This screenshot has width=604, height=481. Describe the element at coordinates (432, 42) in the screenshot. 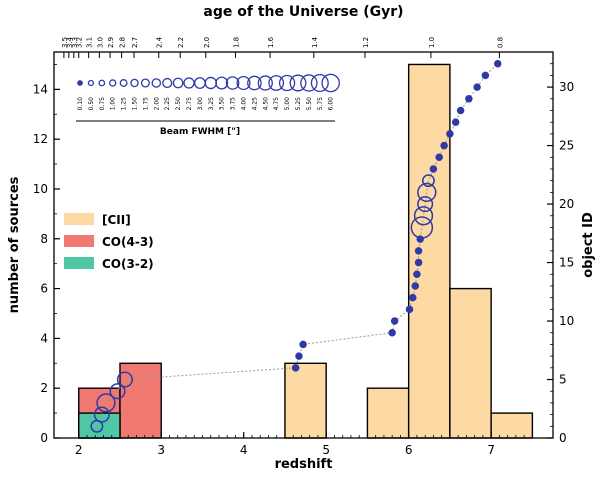

I see `top-tick-label: 1.0` at that location.